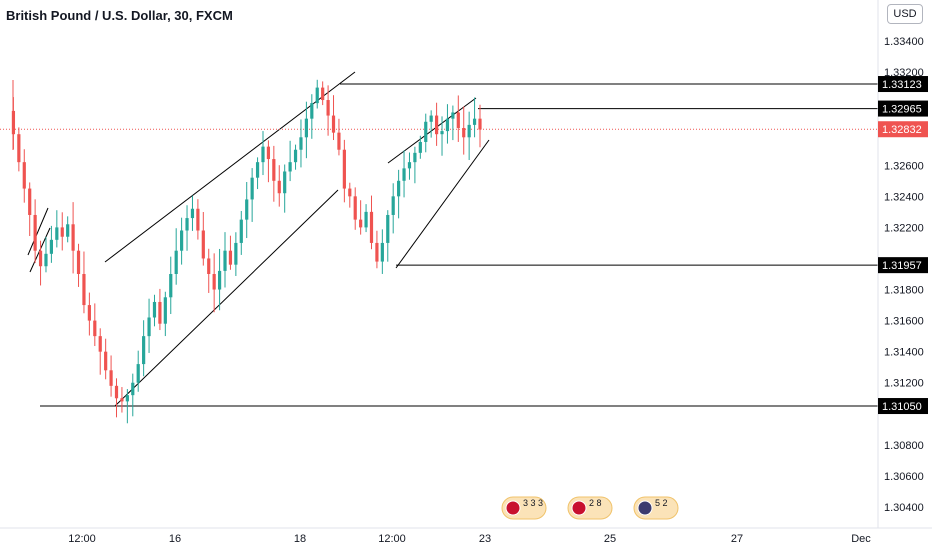  I want to click on economic-event-badge: 5 2, so click(656, 508).